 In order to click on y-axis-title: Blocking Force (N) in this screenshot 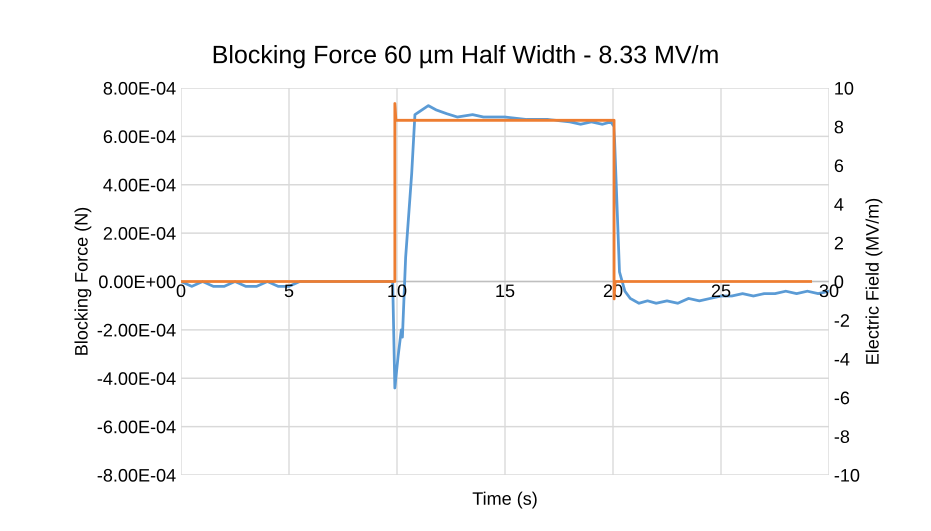, I will do `click(83, 281)`.